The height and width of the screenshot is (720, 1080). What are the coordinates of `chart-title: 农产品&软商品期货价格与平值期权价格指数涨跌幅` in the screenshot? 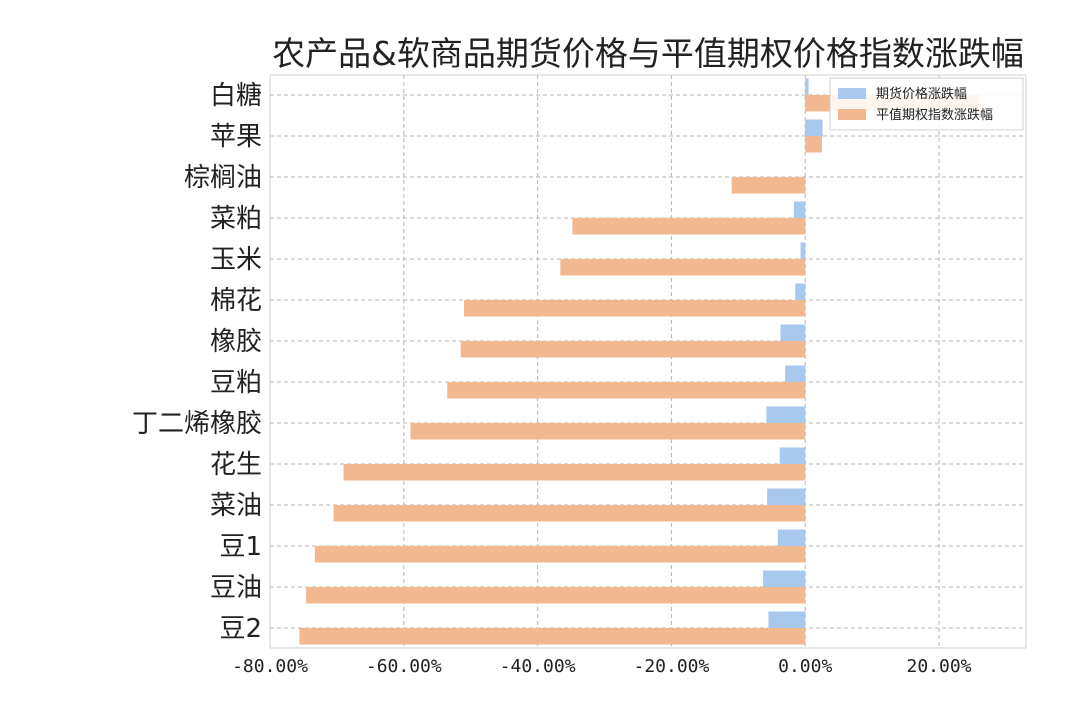 It's located at (648, 53).